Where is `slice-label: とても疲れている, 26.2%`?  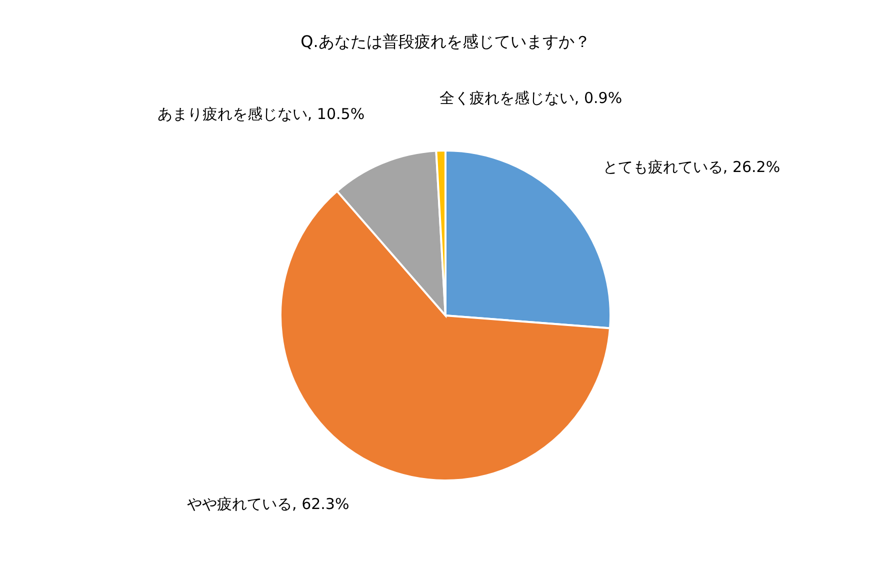
slice-label: とても疲れている, 26.2% is located at coordinates (691, 167).